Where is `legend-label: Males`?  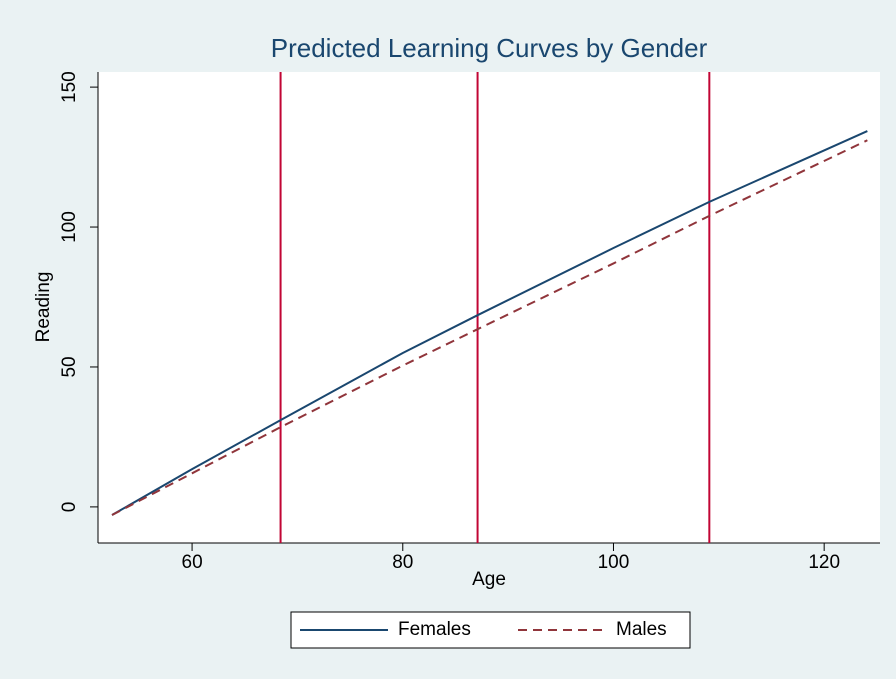 legend-label: Males is located at coordinates (641, 629).